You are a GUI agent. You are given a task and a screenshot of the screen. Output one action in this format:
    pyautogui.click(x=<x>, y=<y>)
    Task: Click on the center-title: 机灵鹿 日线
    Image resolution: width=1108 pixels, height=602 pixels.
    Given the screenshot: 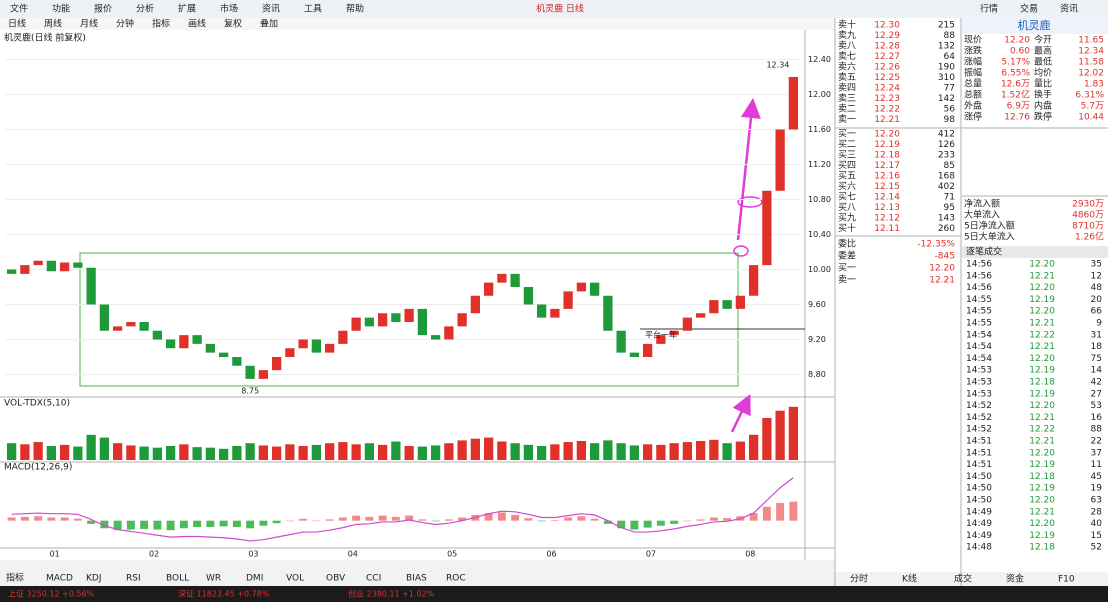 What is the action you would take?
    pyautogui.click(x=560, y=9)
    